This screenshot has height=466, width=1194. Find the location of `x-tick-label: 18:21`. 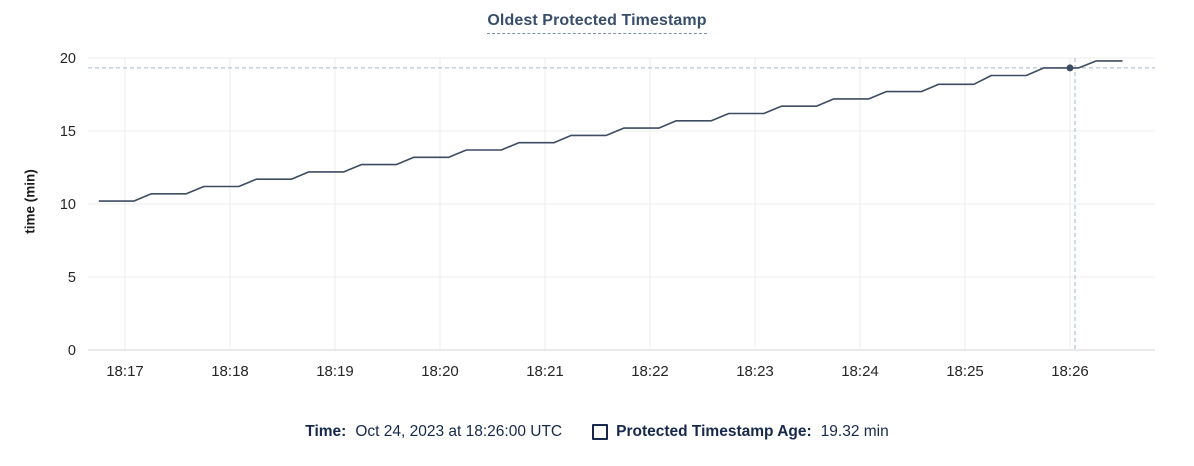

x-tick-label: 18:21 is located at coordinates (545, 371).